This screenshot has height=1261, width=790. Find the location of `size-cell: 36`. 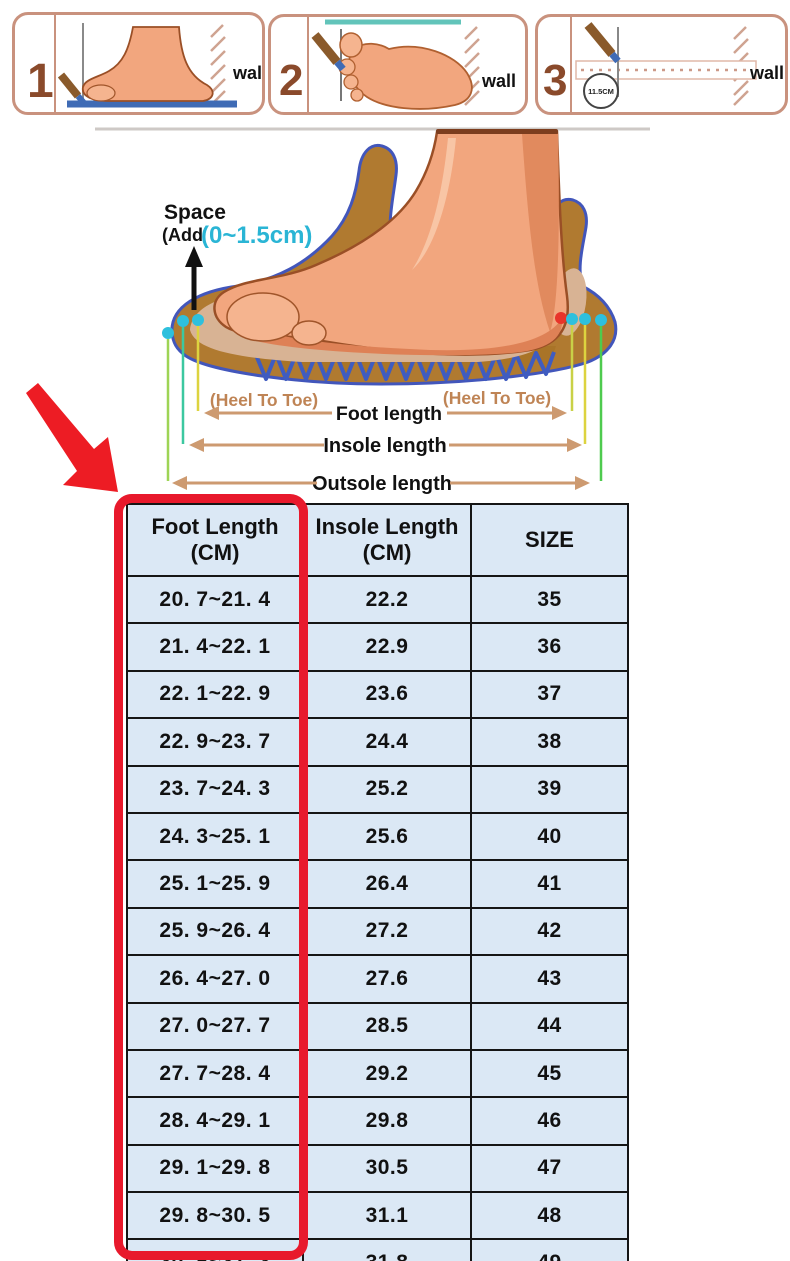

size-cell: 36 is located at coordinates (549, 647).